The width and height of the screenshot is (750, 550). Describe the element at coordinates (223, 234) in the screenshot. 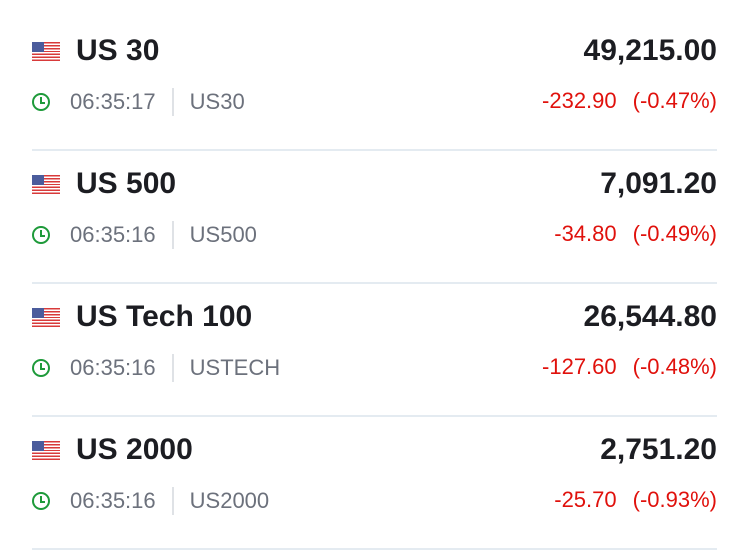

I see `symbol: US500` at that location.